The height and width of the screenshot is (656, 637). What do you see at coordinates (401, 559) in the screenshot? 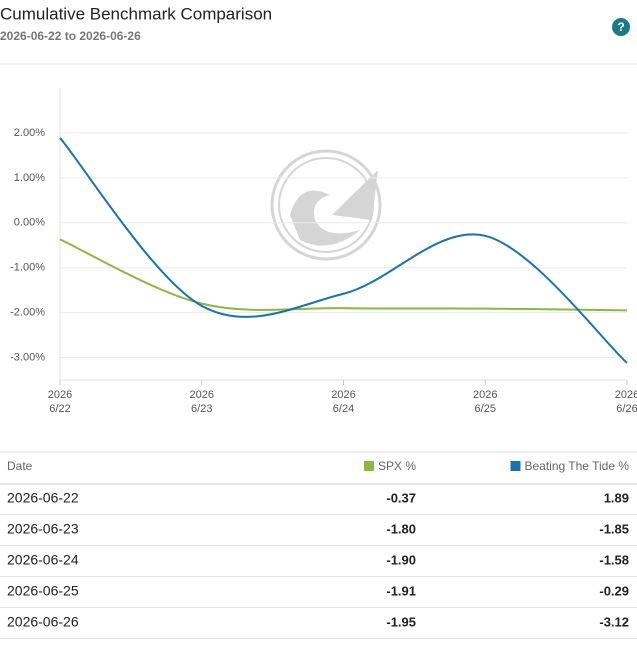
I see `table-value: -1.90` at bounding box center [401, 559].